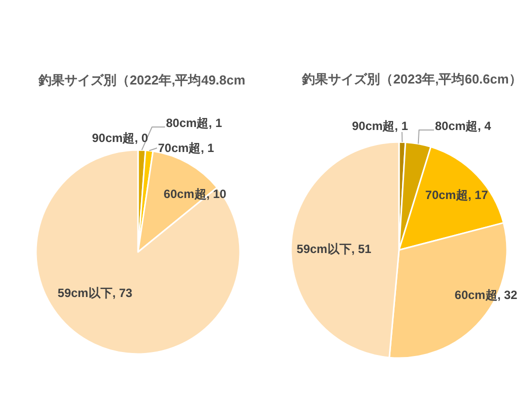  Describe the element at coordinates (195, 194) in the screenshot. I see `slice-label: 60cm超, 10` at that location.